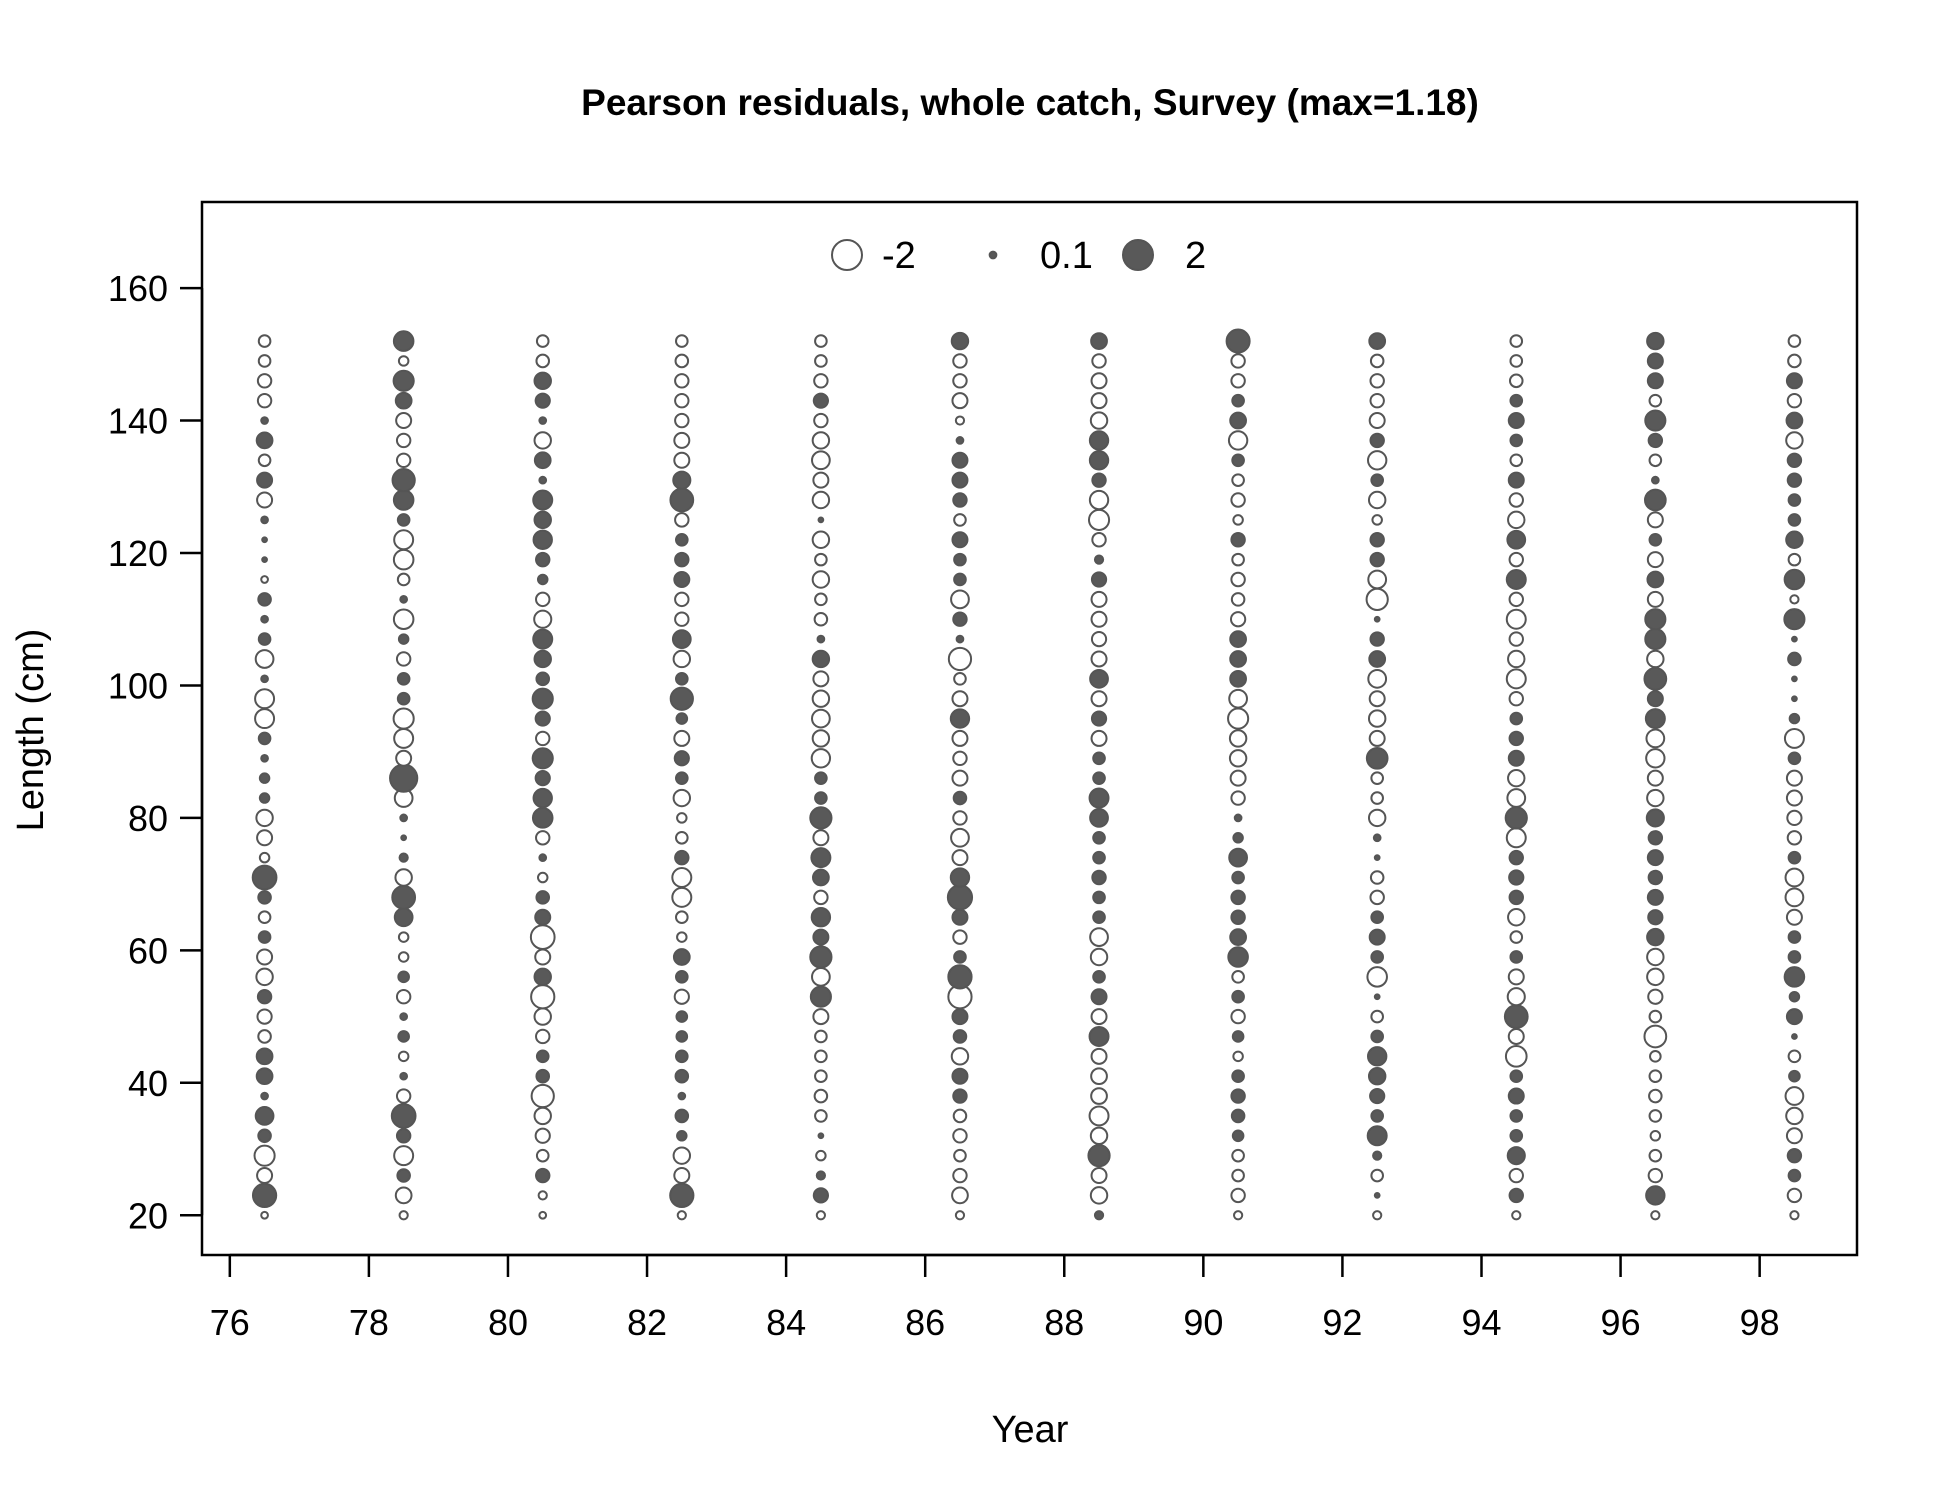  Describe the element at coordinates (1481, 1322) in the screenshot. I see `x-tick-label: 94` at that location.